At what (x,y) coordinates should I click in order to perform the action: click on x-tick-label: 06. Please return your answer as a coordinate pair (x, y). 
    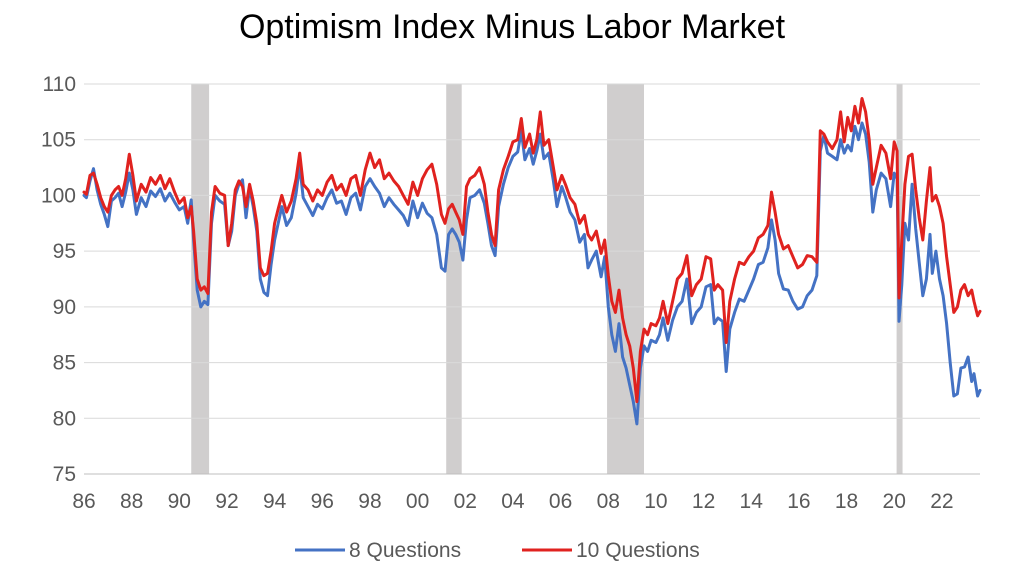
    Looking at the image, I should click on (560, 501).